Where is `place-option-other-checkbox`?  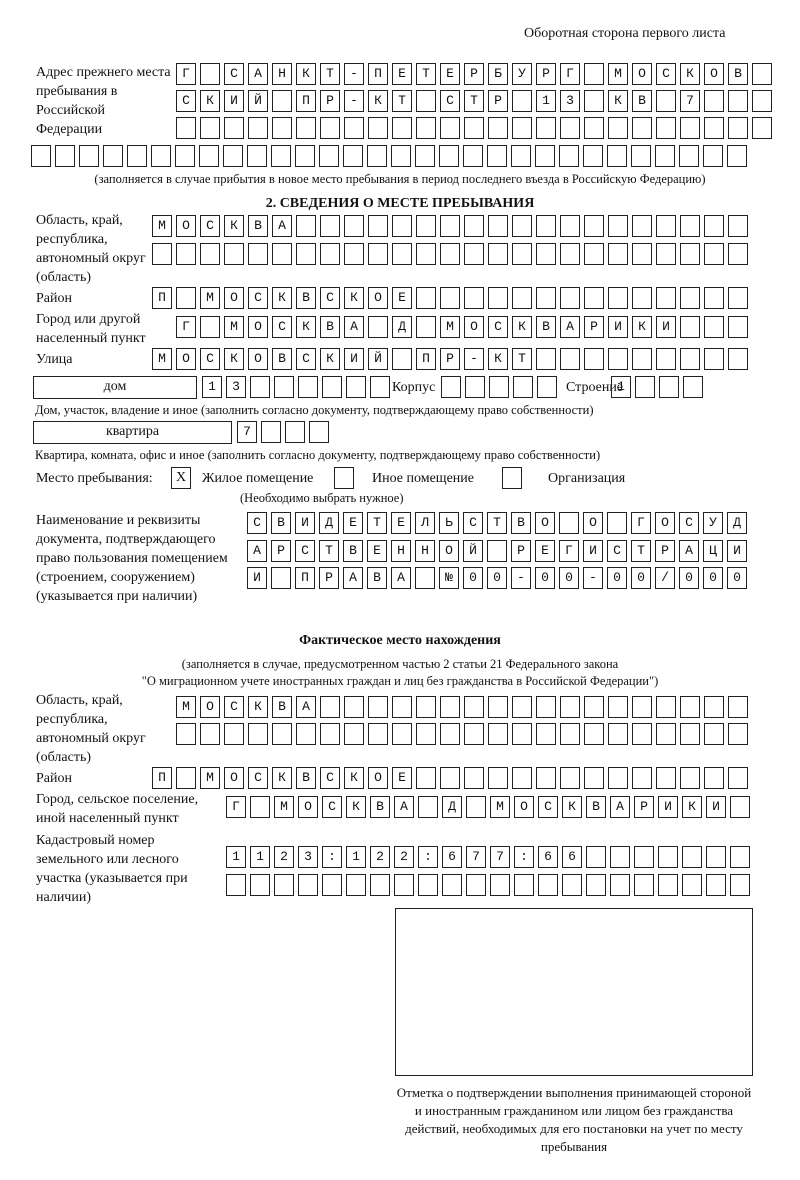
place-option-other-checkbox is located at coordinates (344, 478).